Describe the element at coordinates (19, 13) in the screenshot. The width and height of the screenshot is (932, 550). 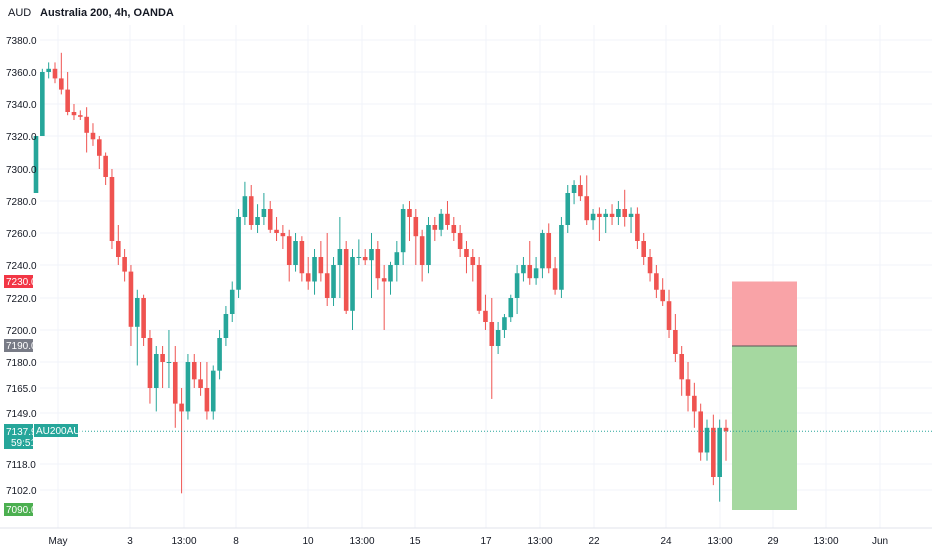
I see `currency-label: AUD` at that location.